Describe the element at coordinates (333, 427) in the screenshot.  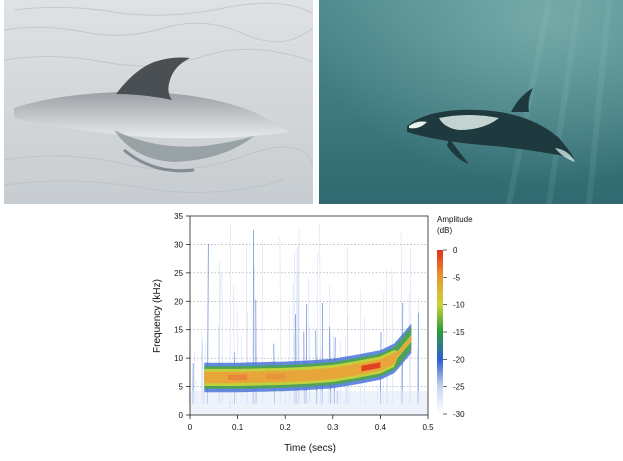
I see `x-tick-label: 0.3` at that location.